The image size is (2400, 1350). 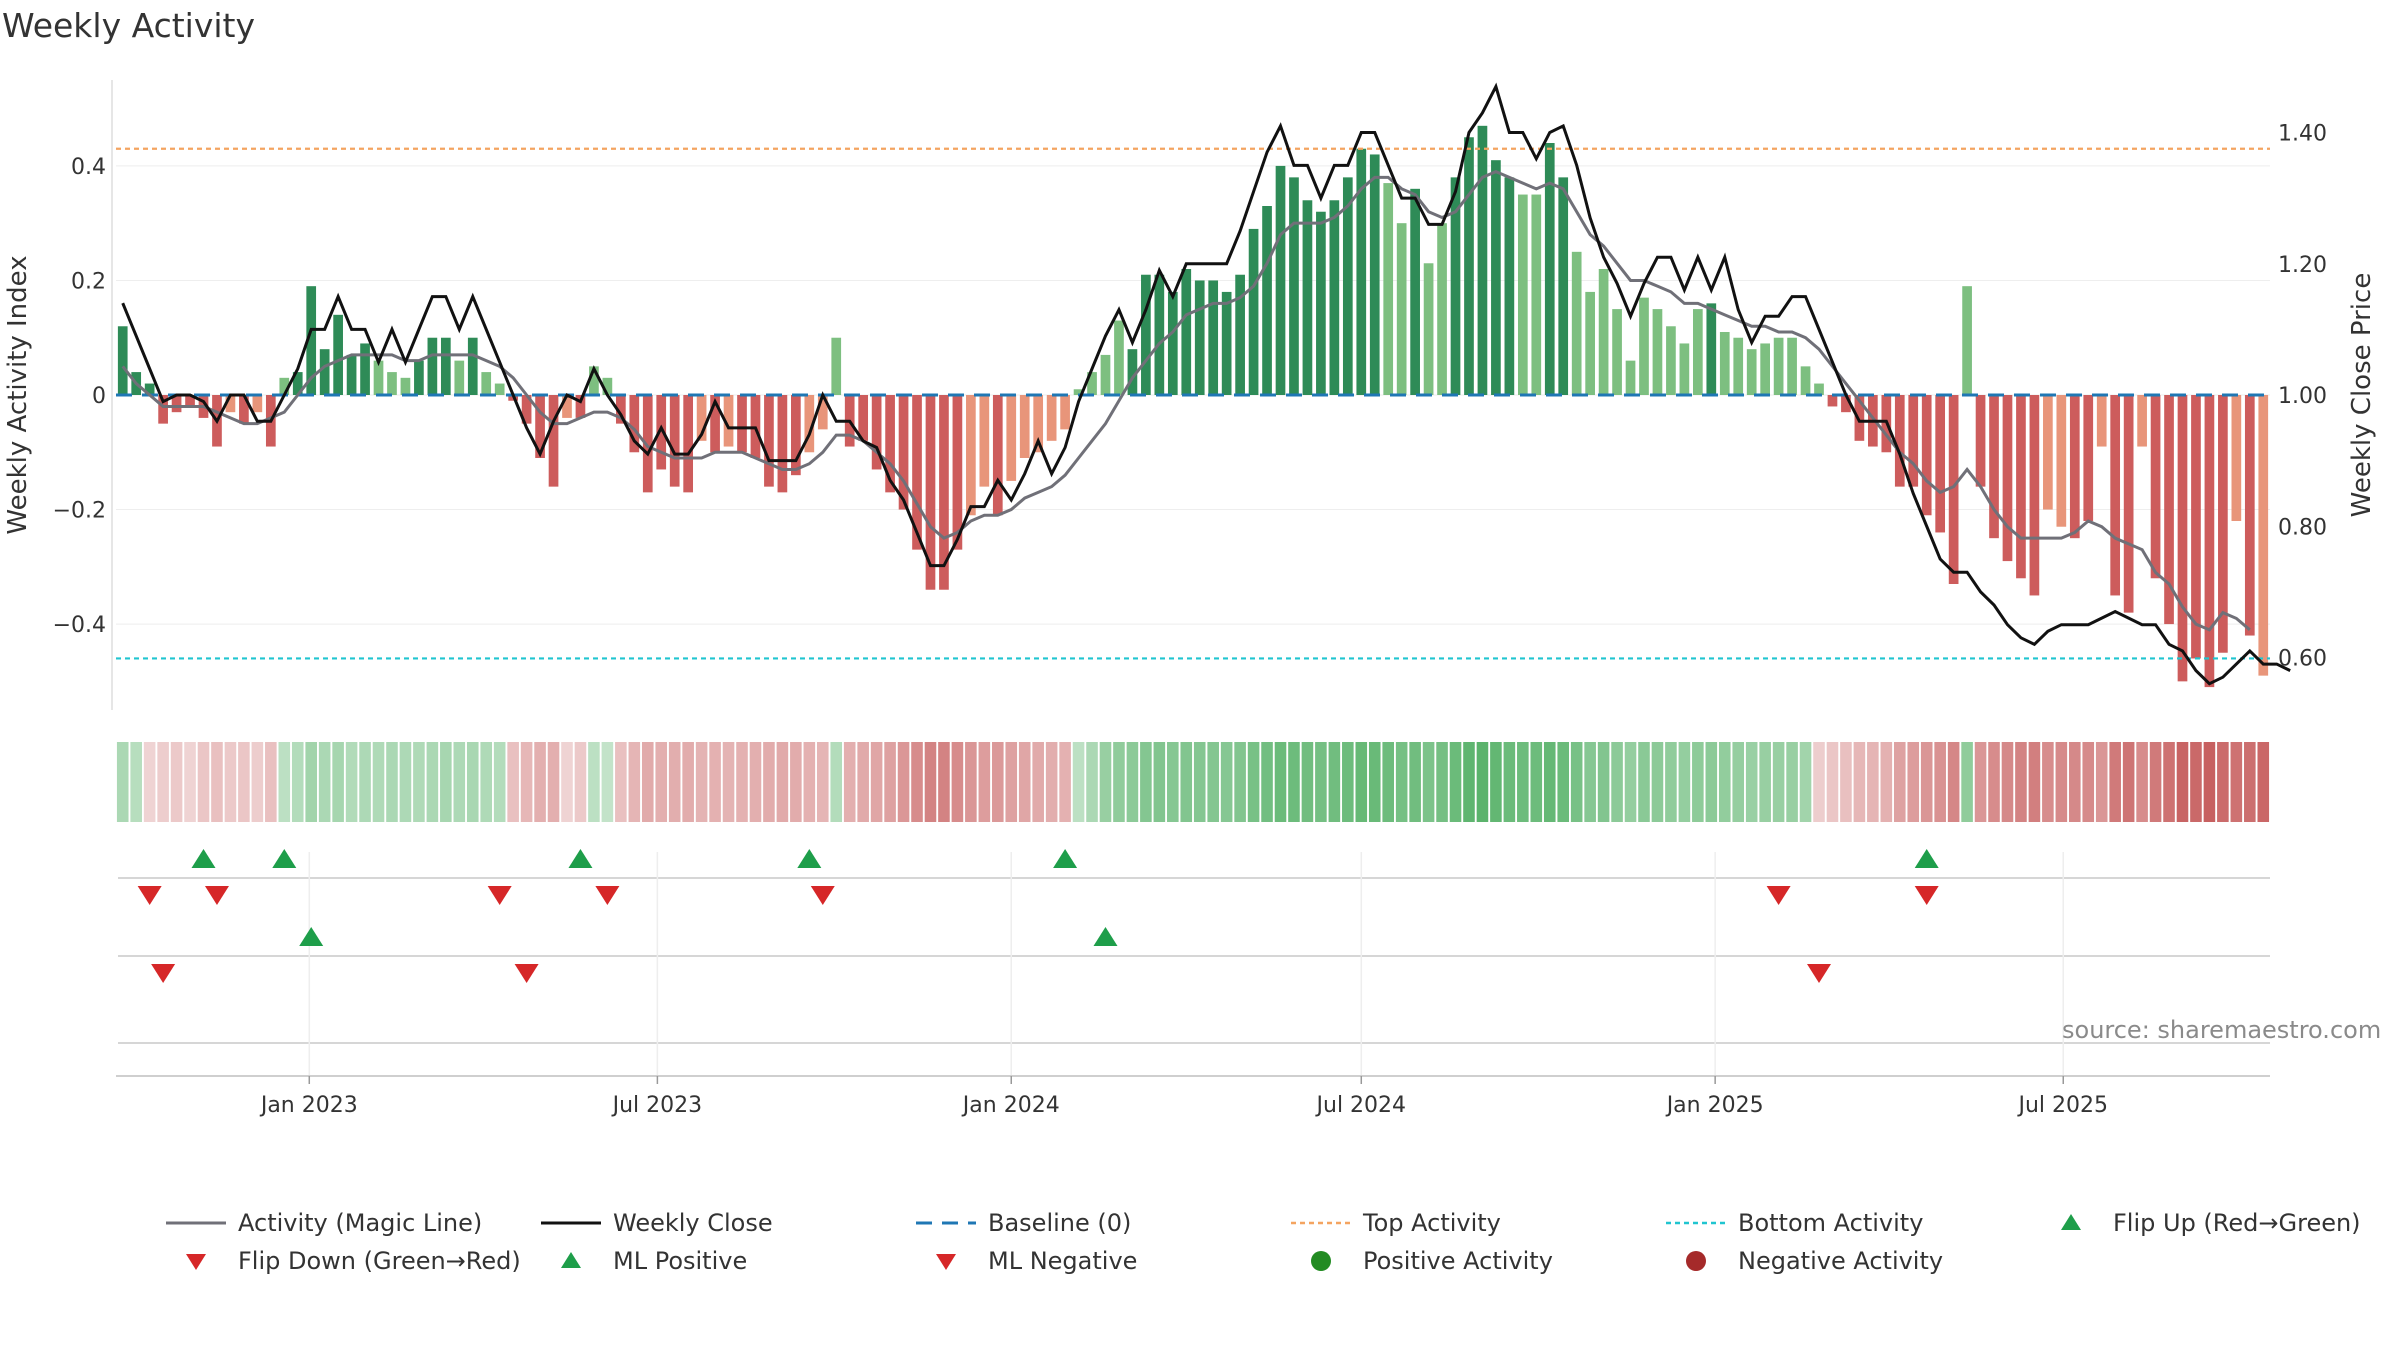 I want to click on left-axis-title: Weekly Activity Index, so click(x=18, y=394).